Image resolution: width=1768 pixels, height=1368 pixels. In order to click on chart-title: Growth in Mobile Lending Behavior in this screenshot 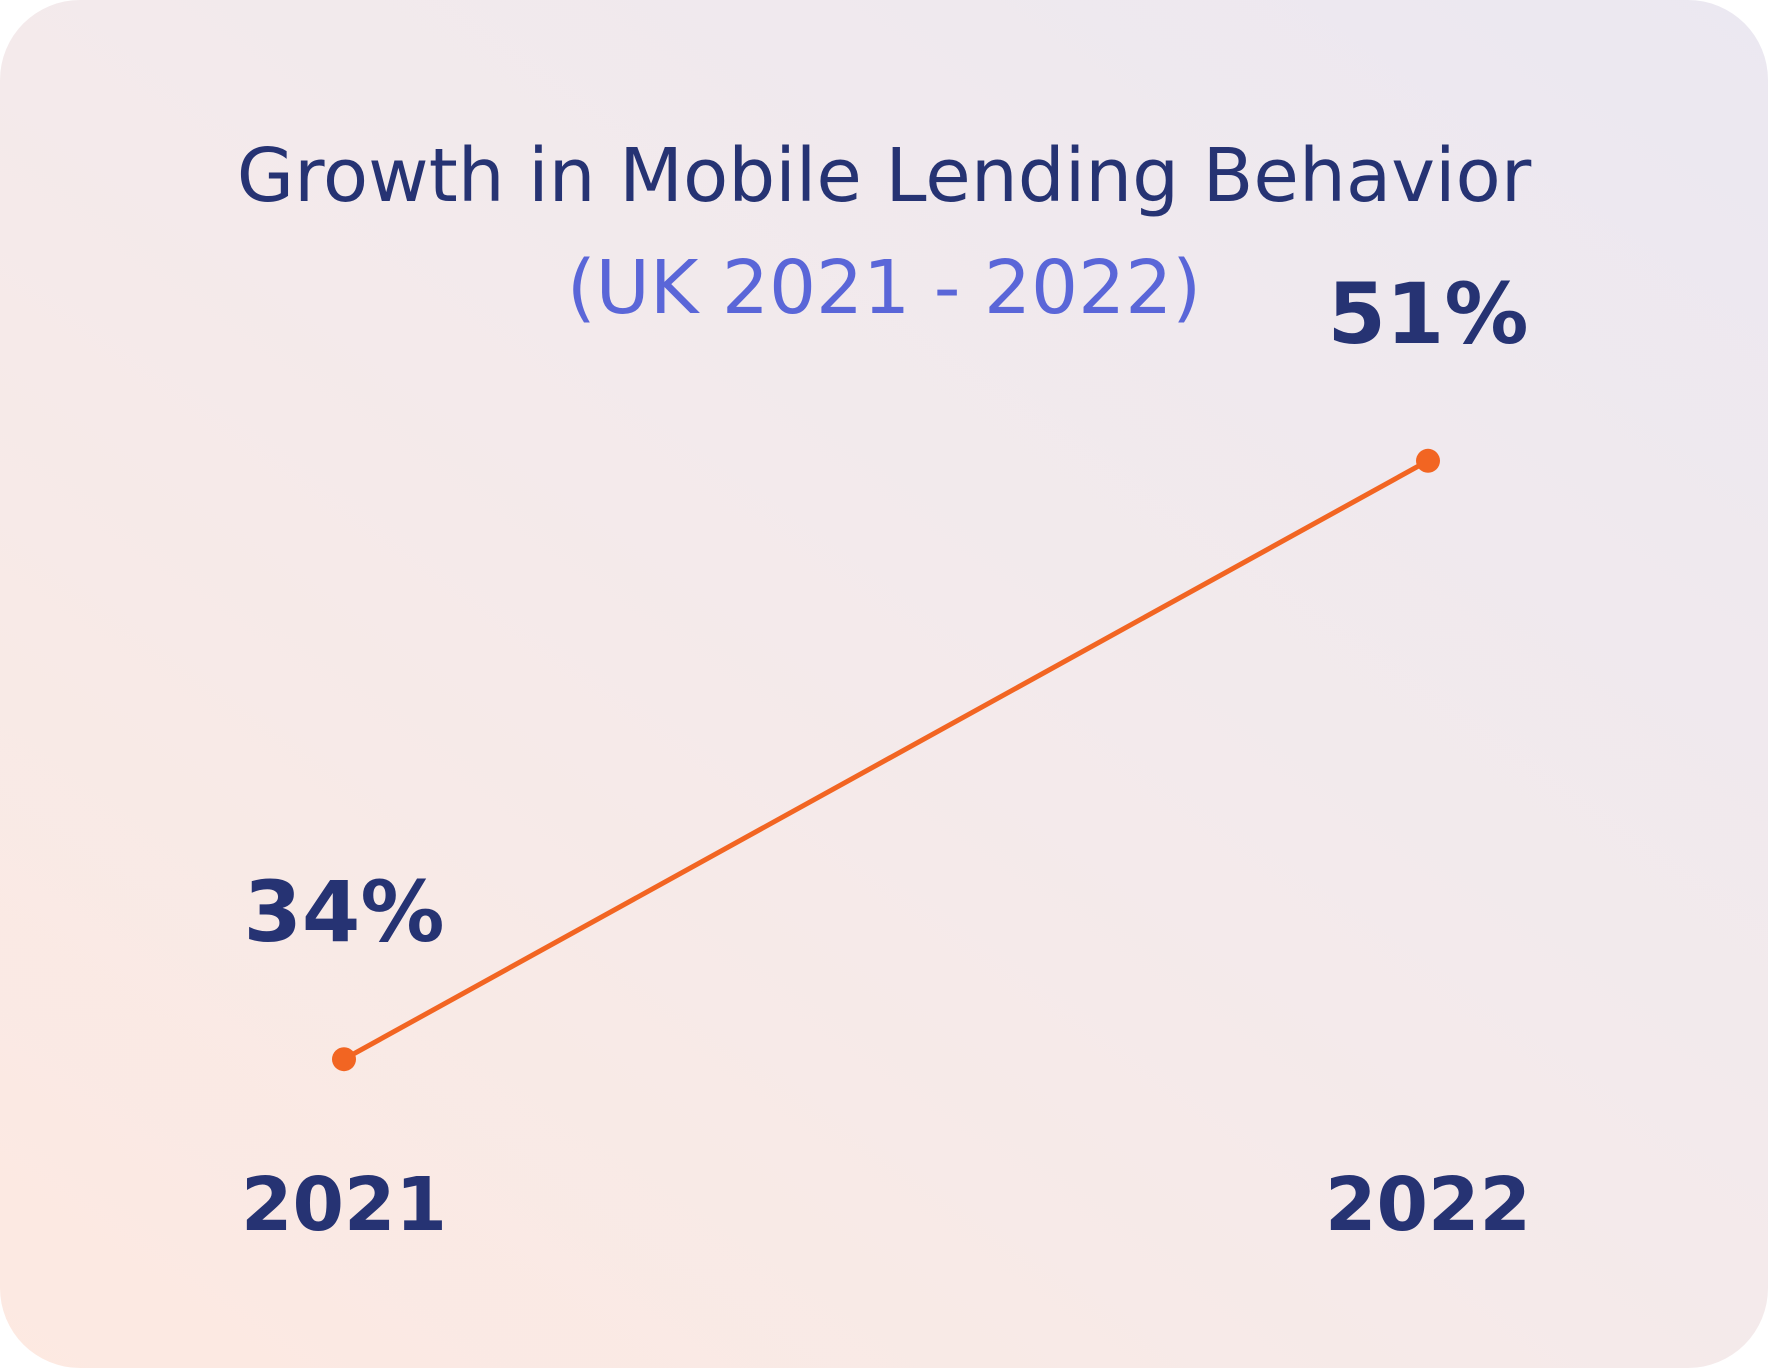, I will do `click(884, 176)`.